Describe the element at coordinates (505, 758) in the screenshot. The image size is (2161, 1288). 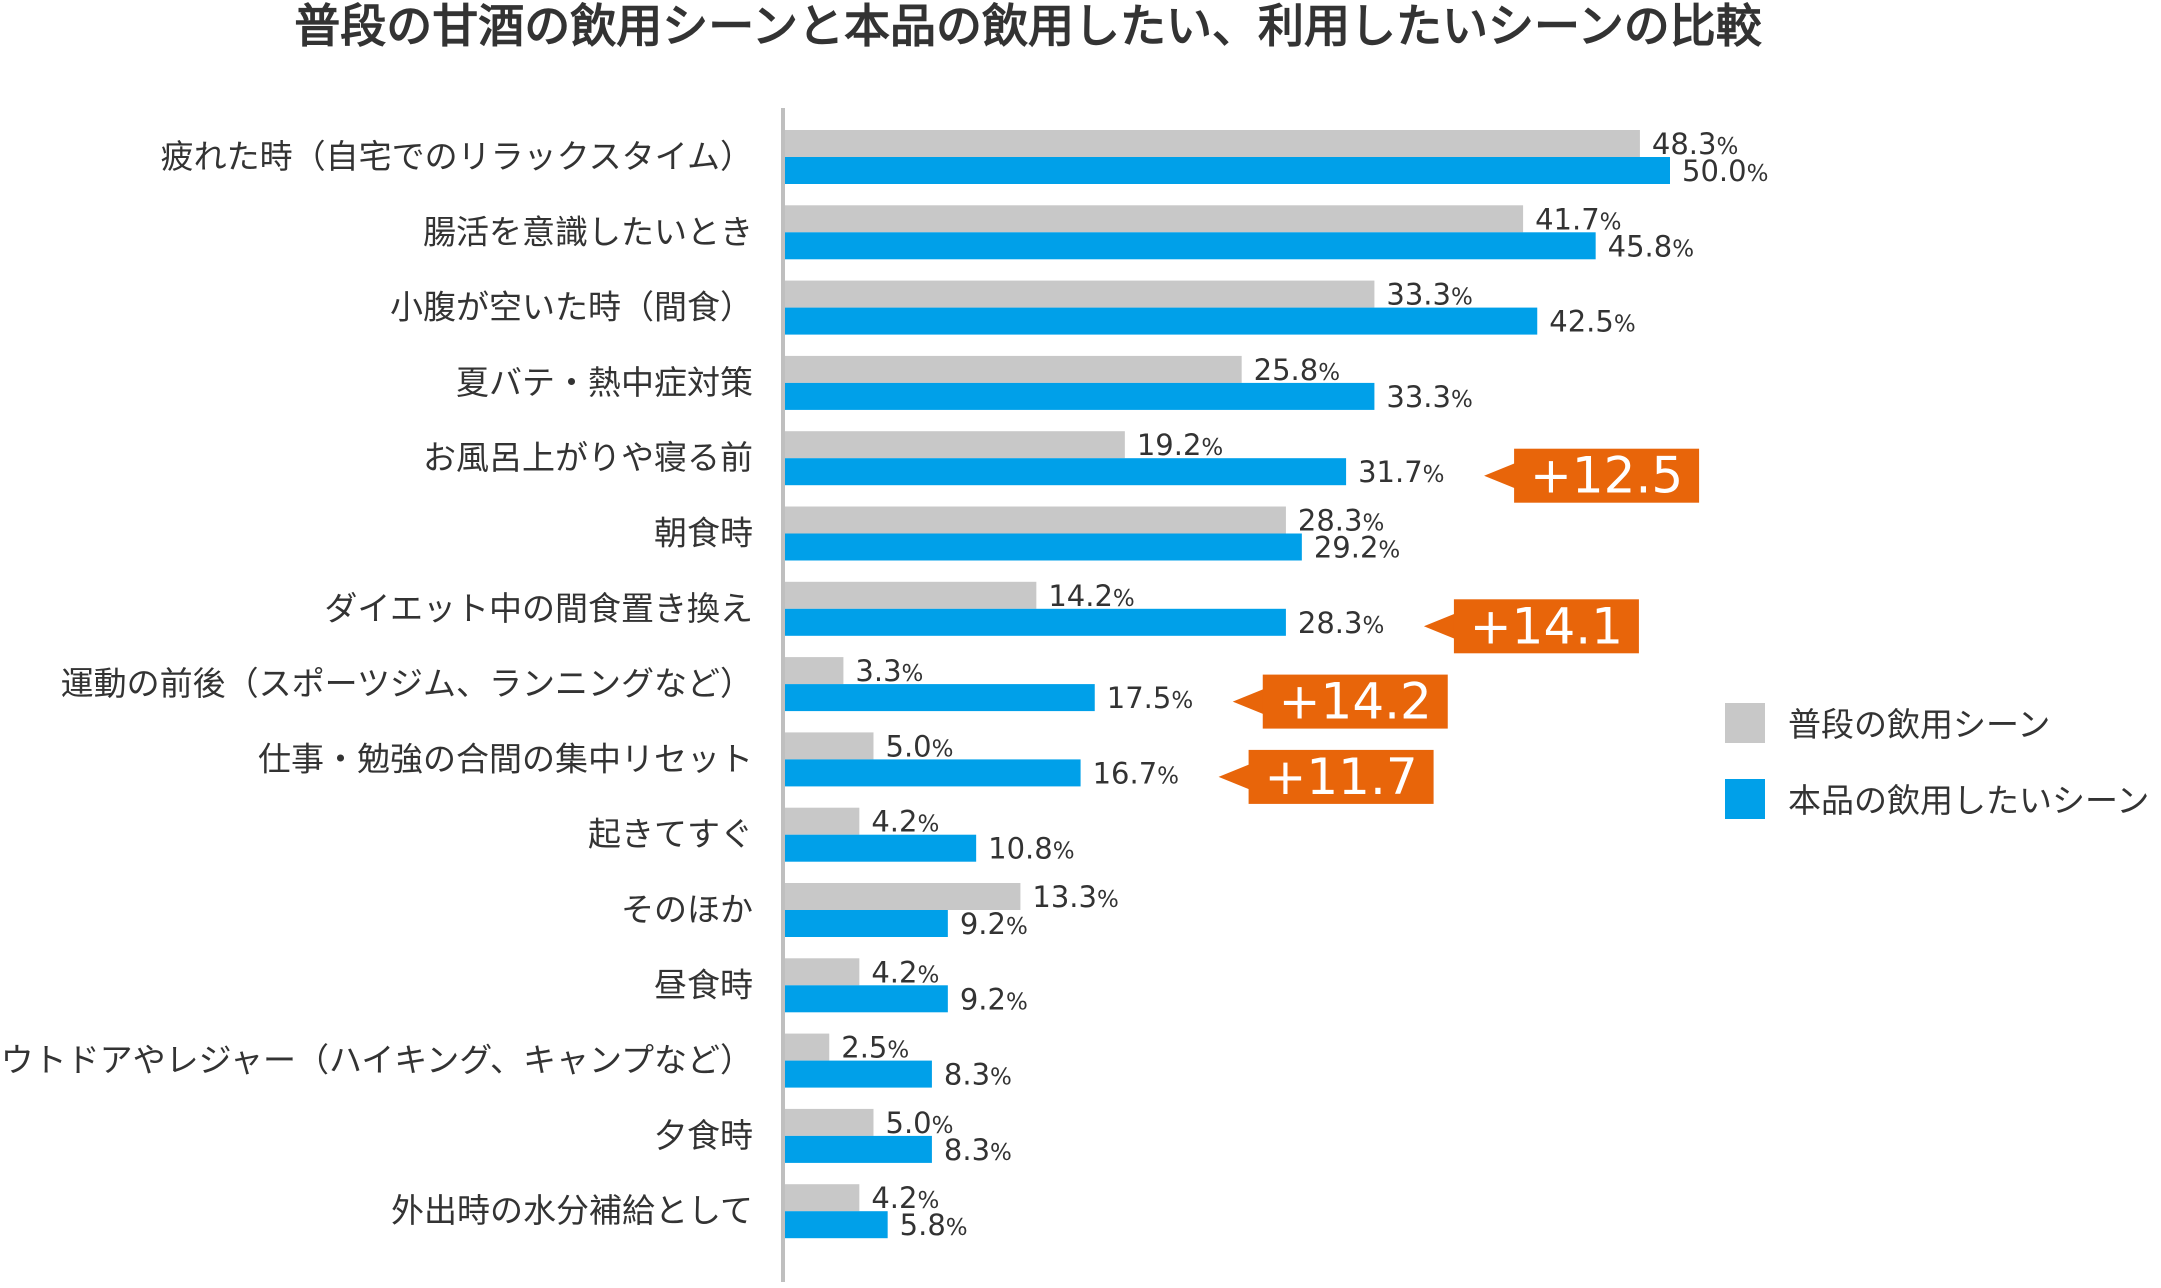
I see `category-label: 仕事・勉強の合間の集中リセット` at that location.